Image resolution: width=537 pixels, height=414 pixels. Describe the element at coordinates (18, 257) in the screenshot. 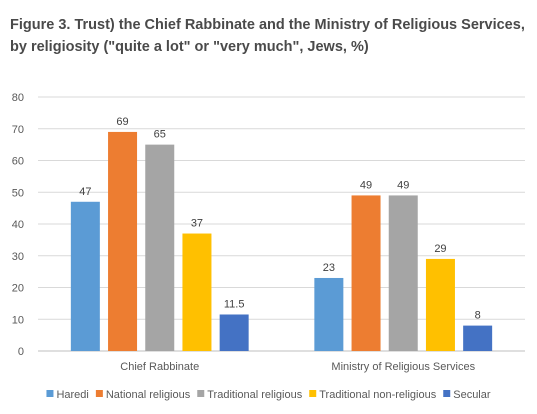

I see `y-tick-label: 30` at that location.